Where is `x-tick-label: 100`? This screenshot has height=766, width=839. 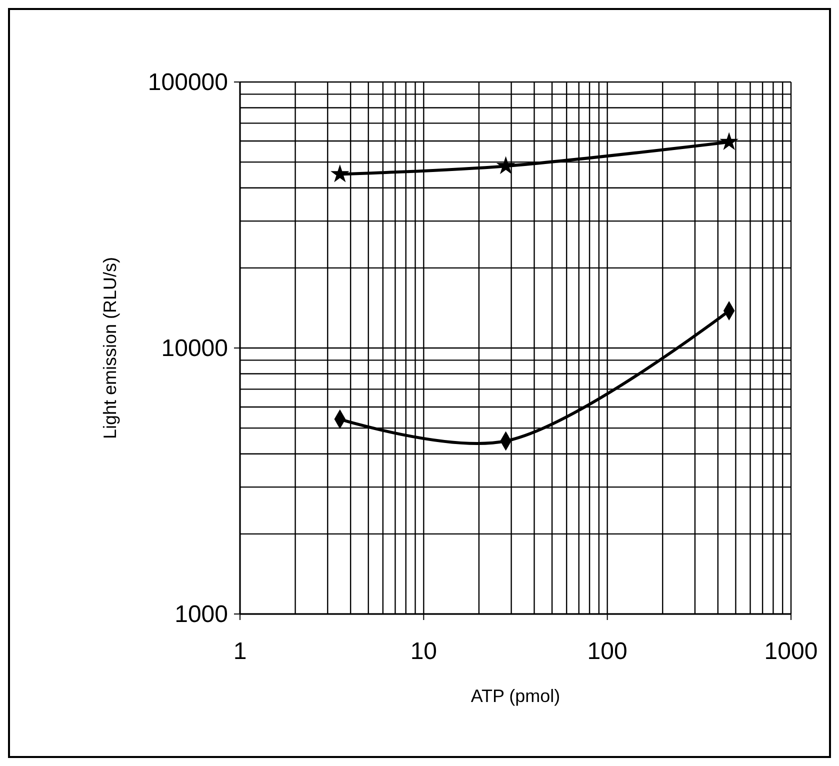
x-tick-label: 100 is located at coordinates (607, 651).